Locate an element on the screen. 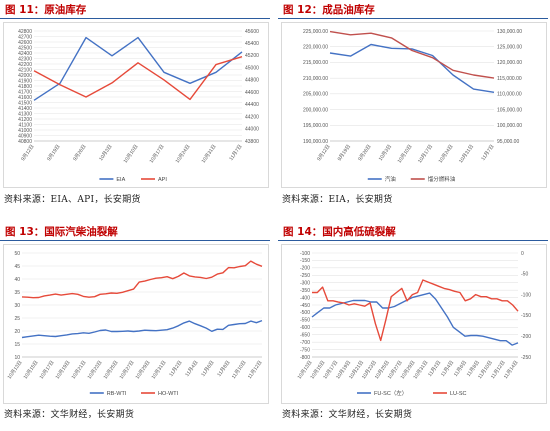  y-tick-label-left: 41600 is located at coordinates (25, 98).